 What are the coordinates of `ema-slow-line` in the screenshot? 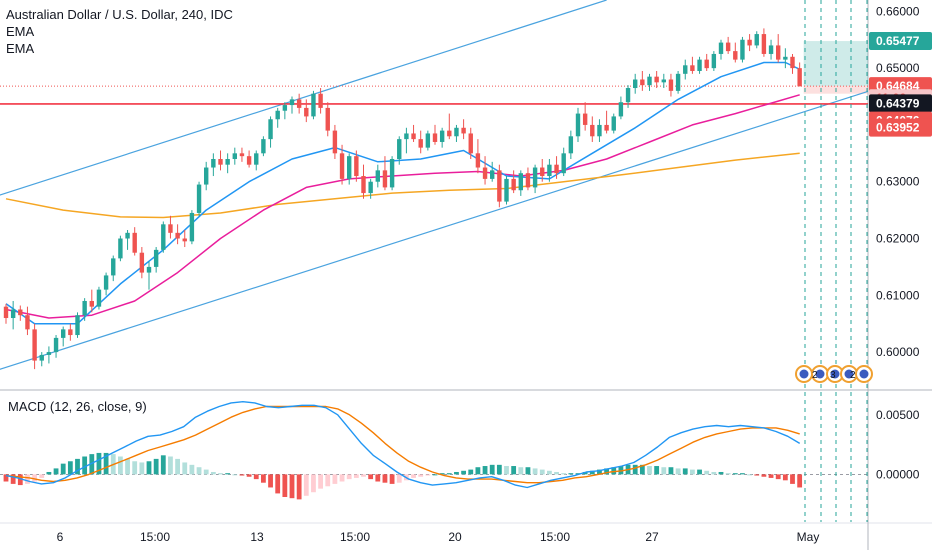 It's located at (402, 185).